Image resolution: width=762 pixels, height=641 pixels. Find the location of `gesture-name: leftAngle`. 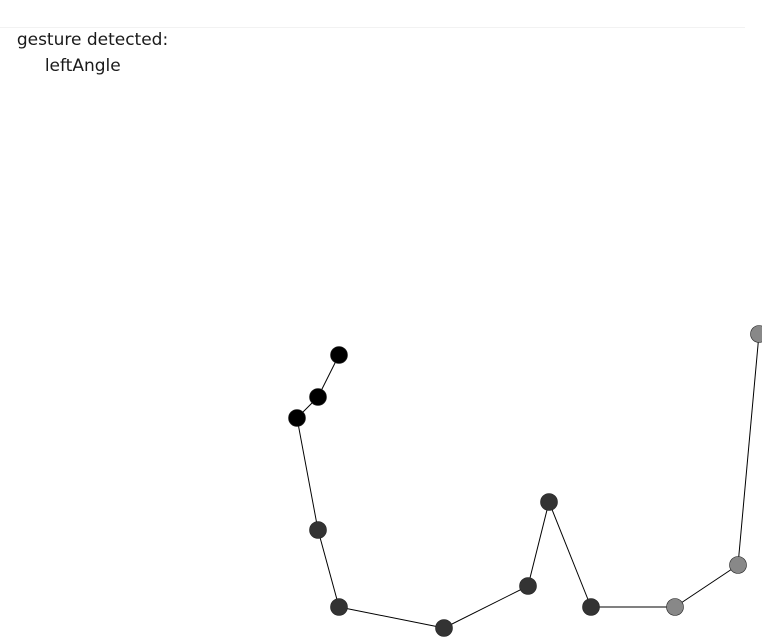

gesture-name: leftAngle is located at coordinates (82, 66).